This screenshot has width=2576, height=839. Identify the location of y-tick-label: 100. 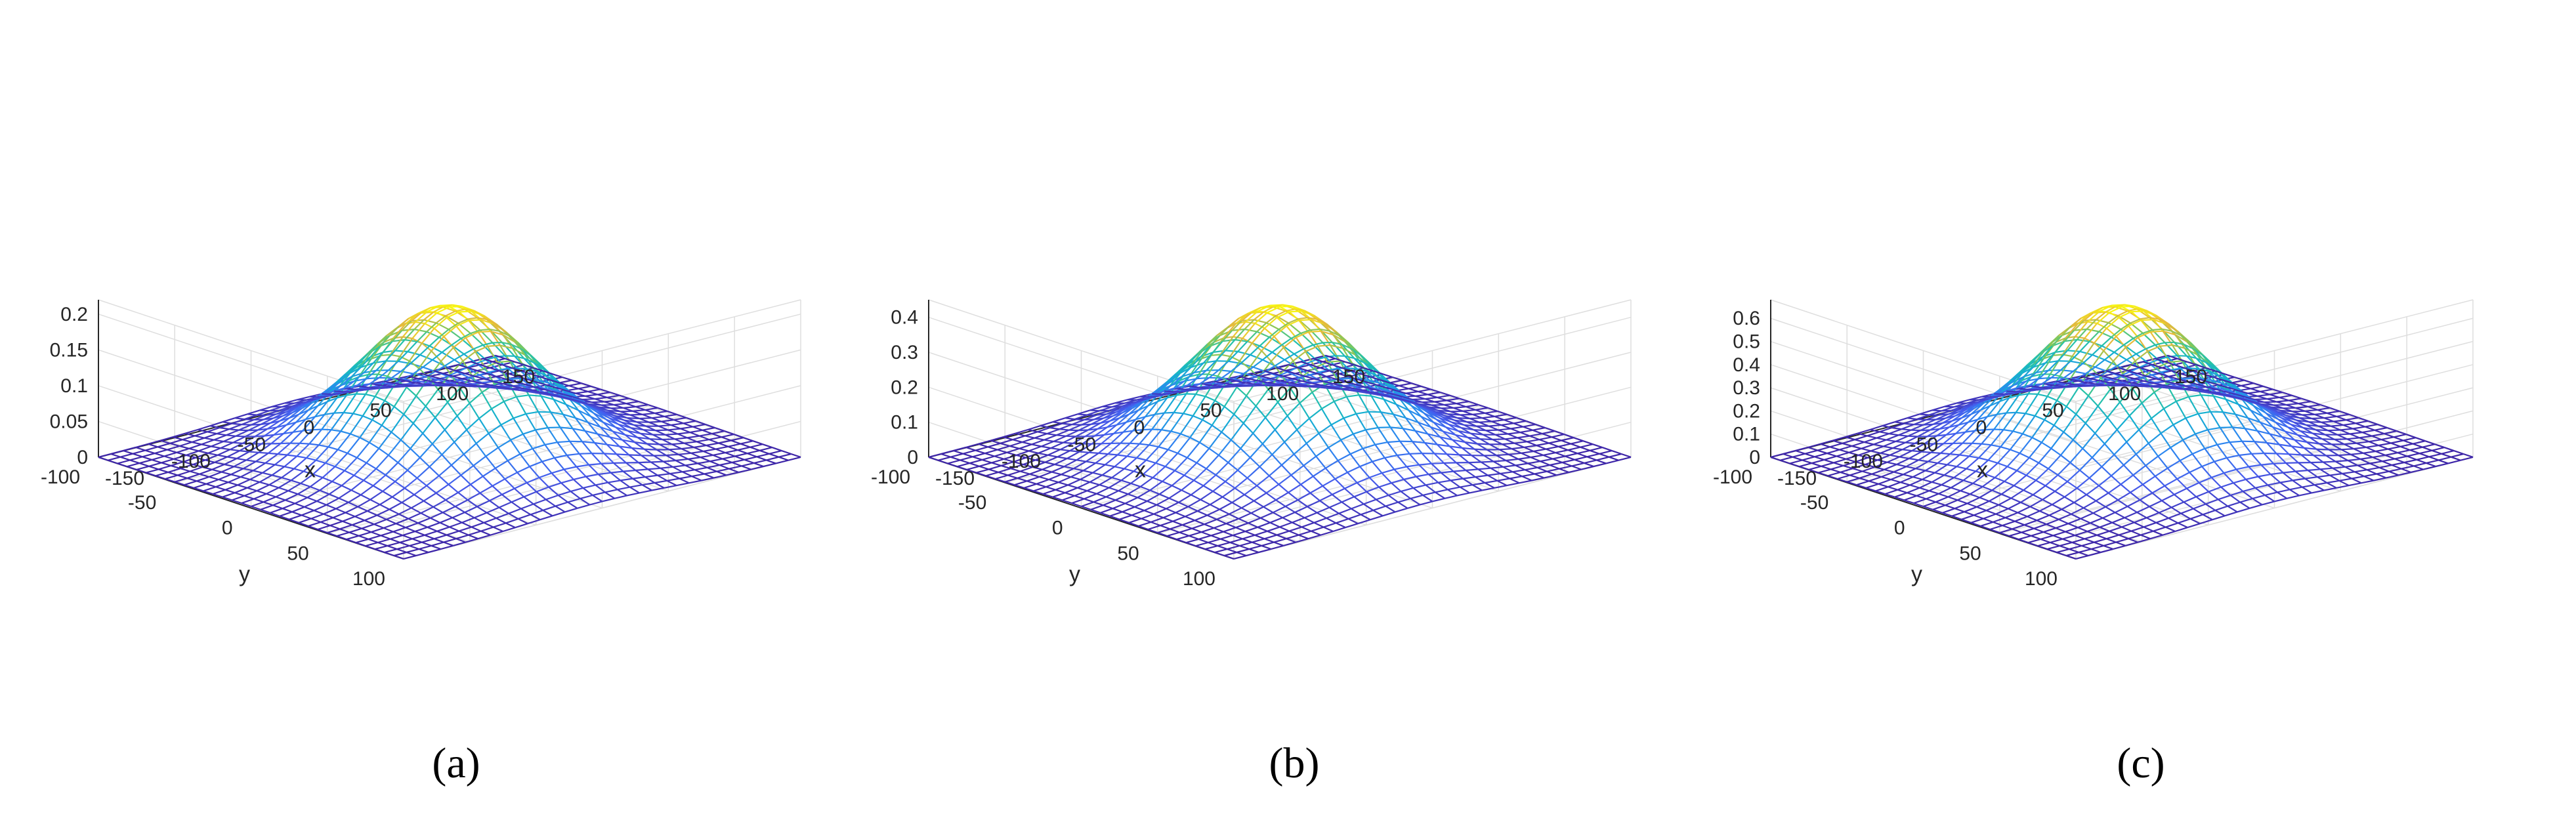
(368, 579).